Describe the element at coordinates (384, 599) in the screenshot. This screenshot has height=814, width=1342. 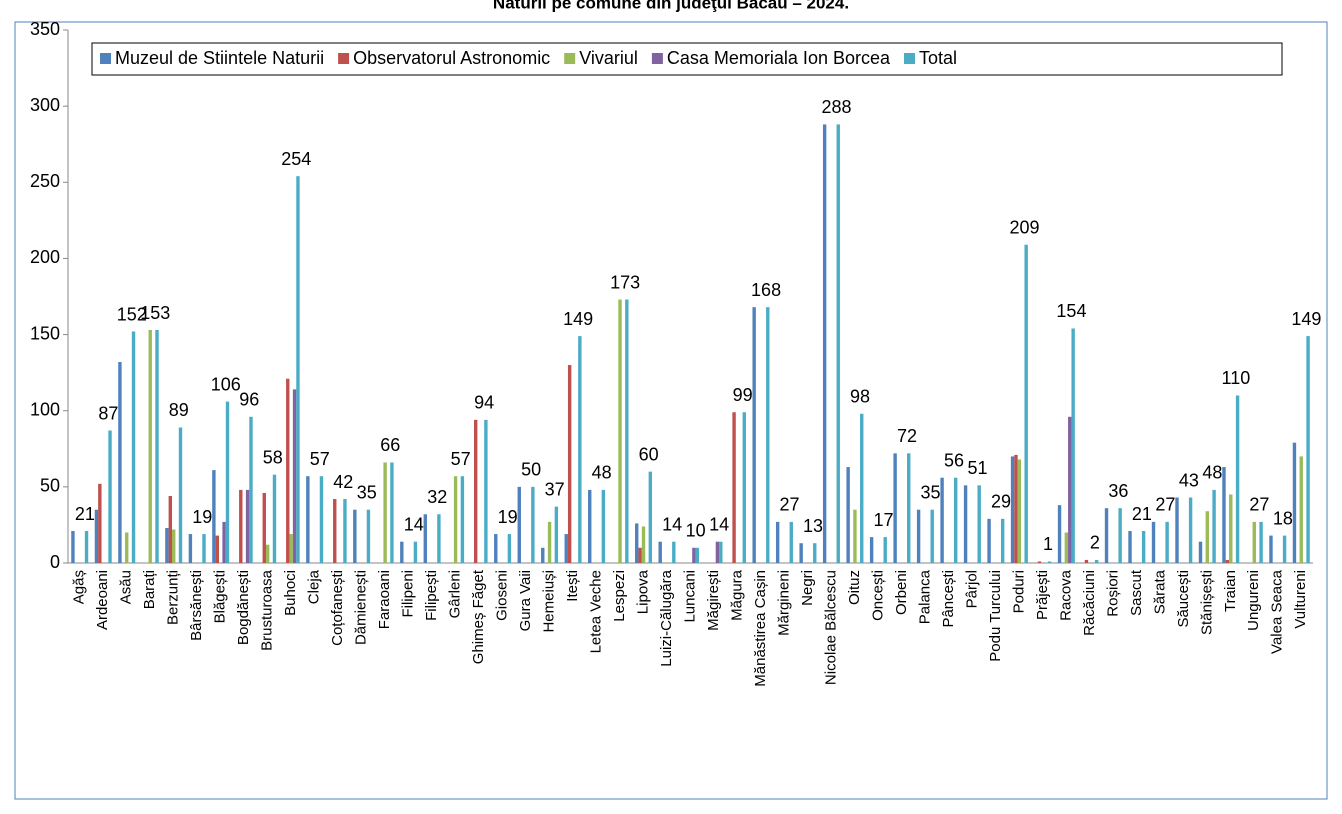
I see `x-tick-label: Faraoani` at that location.